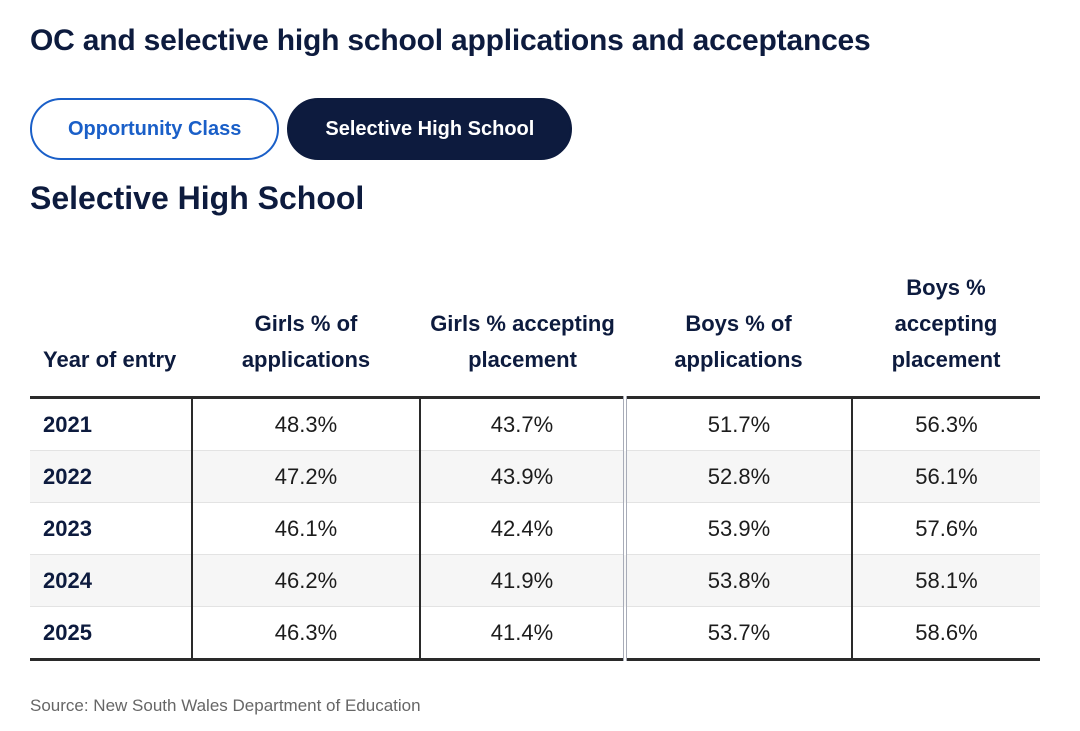 The image size is (1080, 731). I want to click on table-cell: 56.3%, so click(945, 424).